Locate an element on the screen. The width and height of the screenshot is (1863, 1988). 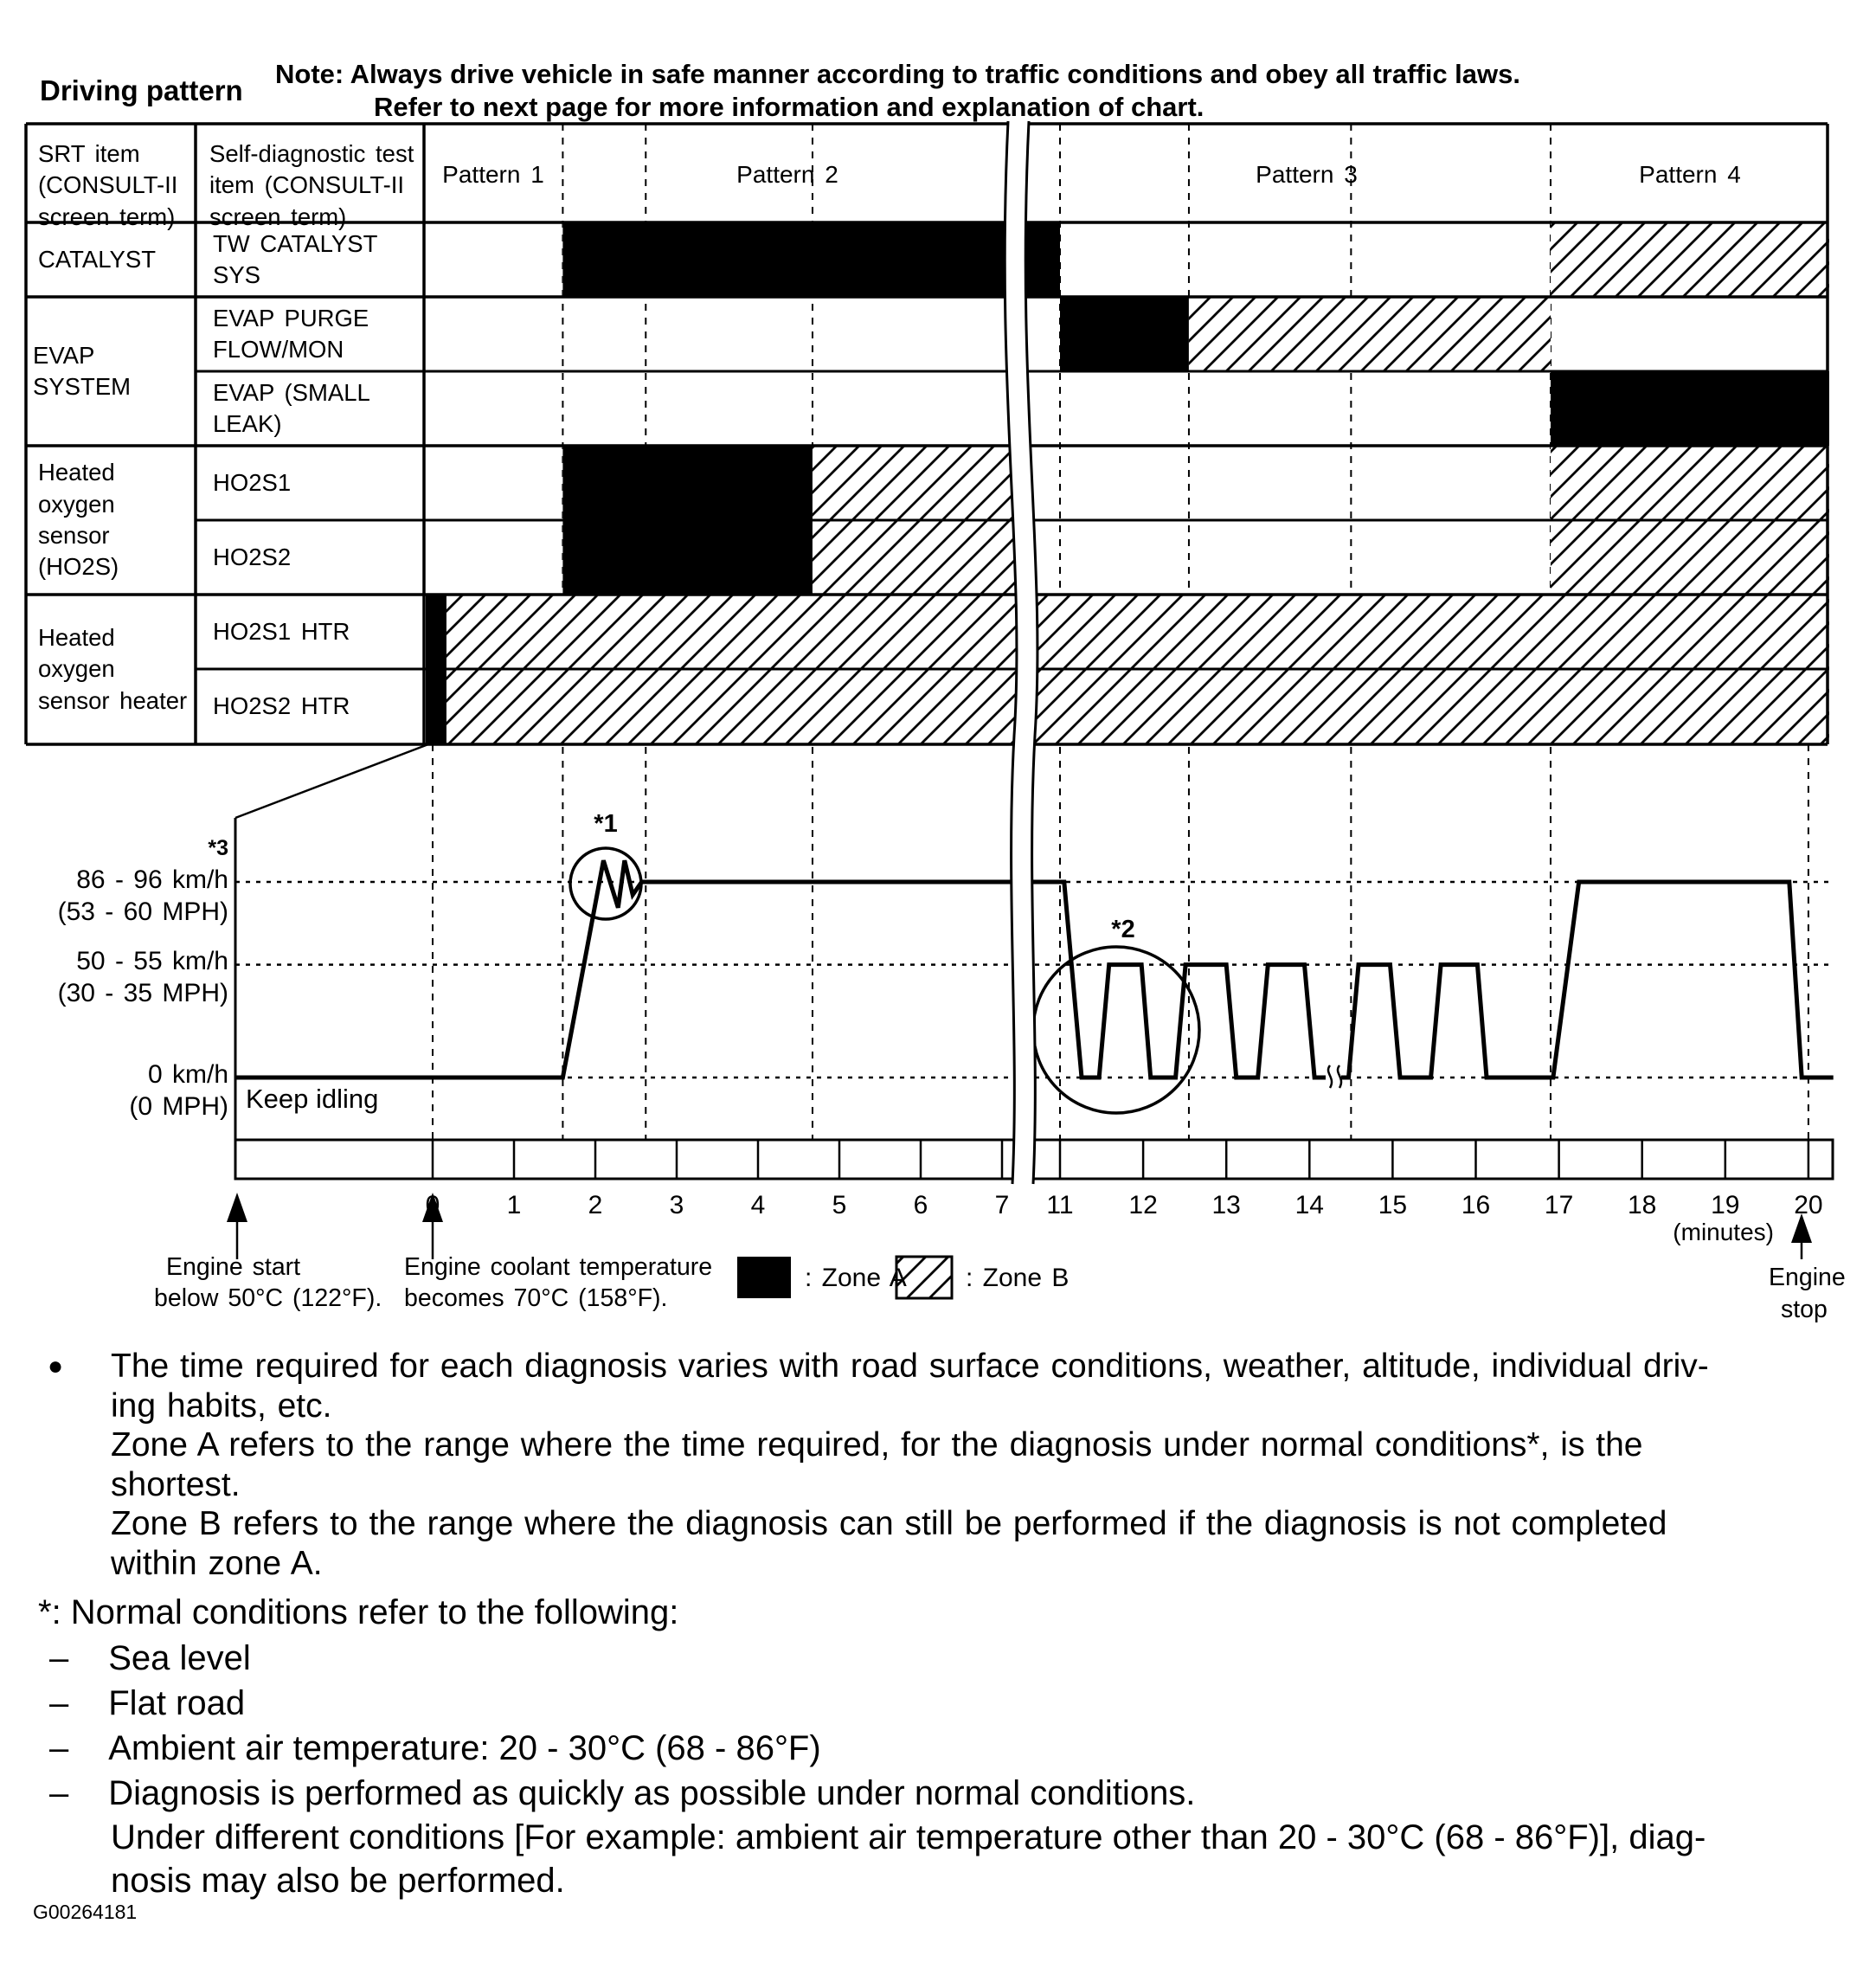
group-label-ho2s: Heated oxygen sensor (HO2S) is located at coordinates (79, 520).